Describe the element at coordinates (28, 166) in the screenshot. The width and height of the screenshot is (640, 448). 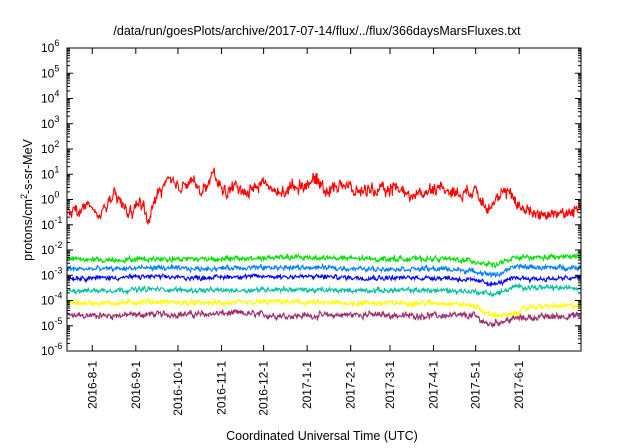
I see `y-axis-label-rest: -s-sr-MeV` at that location.